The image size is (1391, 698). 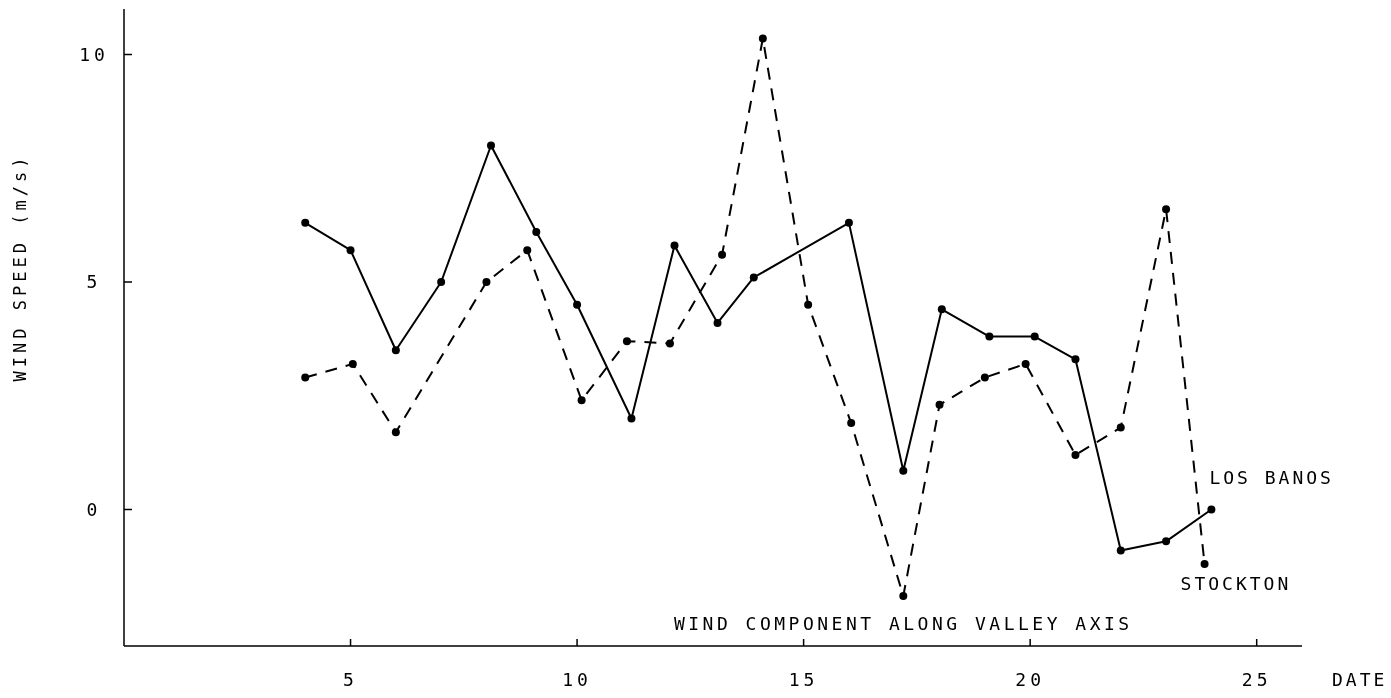 What do you see at coordinates (94, 509) in the screenshot?
I see `y-tick-label: 0` at bounding box center [94, 509].